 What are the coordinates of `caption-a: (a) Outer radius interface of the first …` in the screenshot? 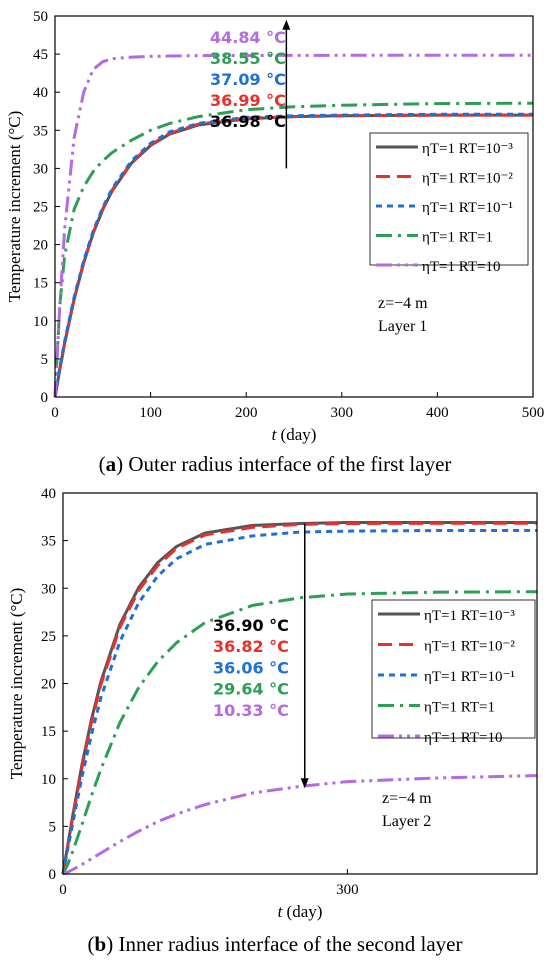 It's located at (275, 464).